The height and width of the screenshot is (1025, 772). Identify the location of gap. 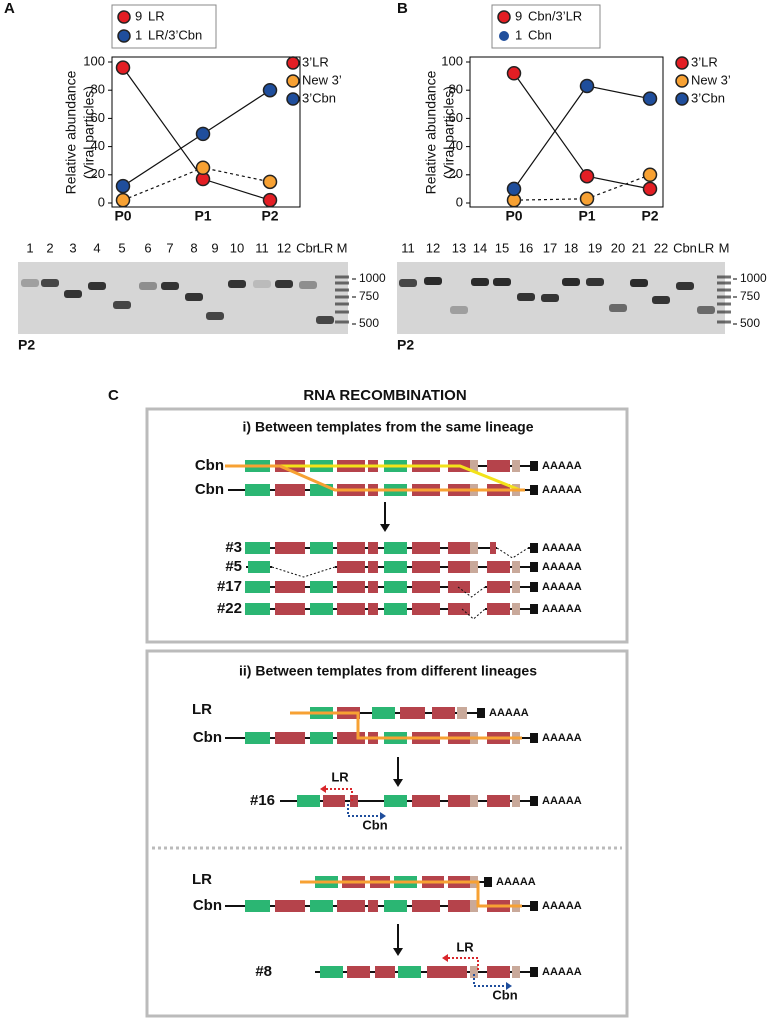
(512, 548).